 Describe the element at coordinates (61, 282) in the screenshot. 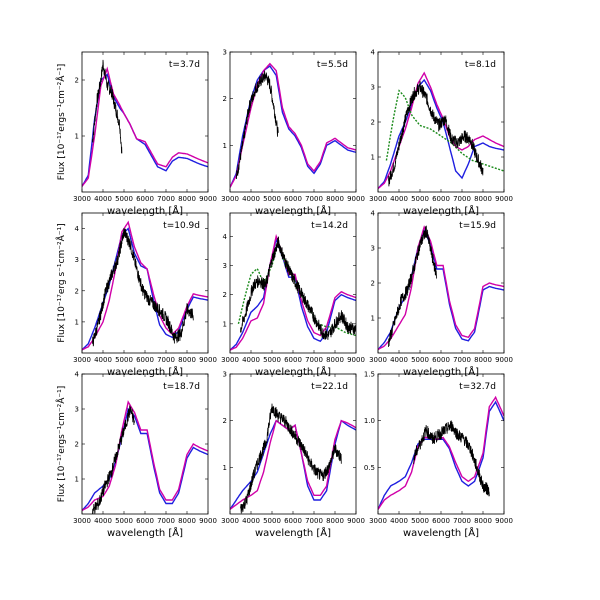

I see `y-axis-label: Flux [10⁻¹⁷erg s⁻¹cm⁻²Å⁻¹]` at that location.